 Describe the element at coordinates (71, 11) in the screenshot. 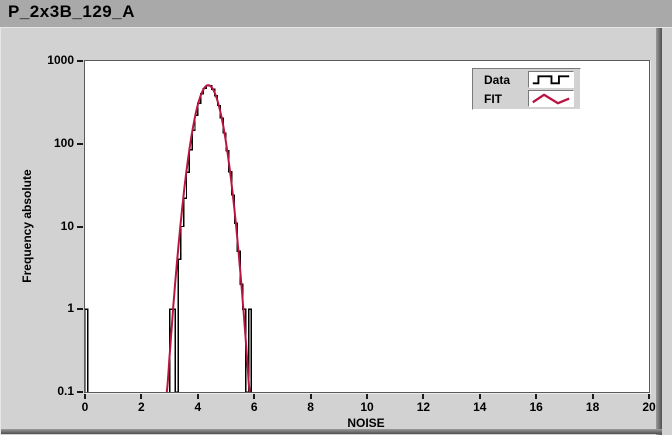

I see `panel-title: P_2x3B_129_A` at that location.